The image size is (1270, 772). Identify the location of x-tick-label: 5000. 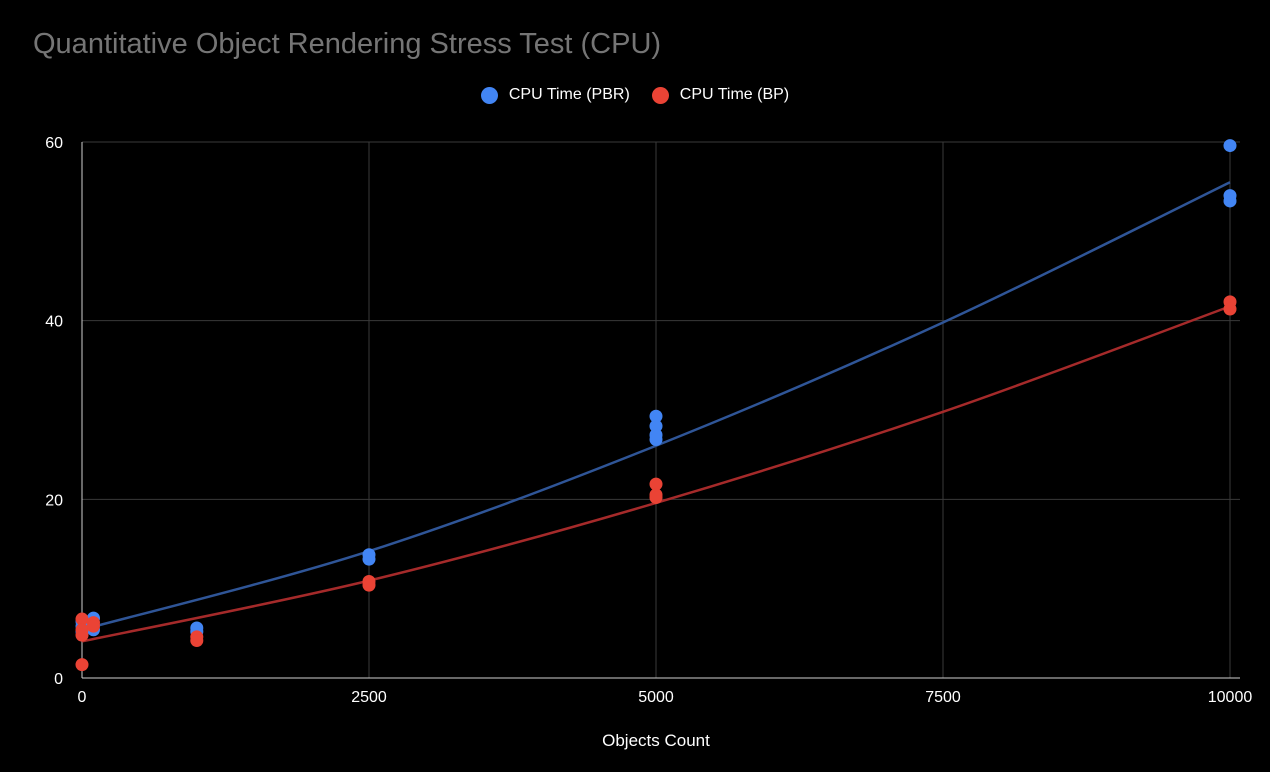
(656, 697).